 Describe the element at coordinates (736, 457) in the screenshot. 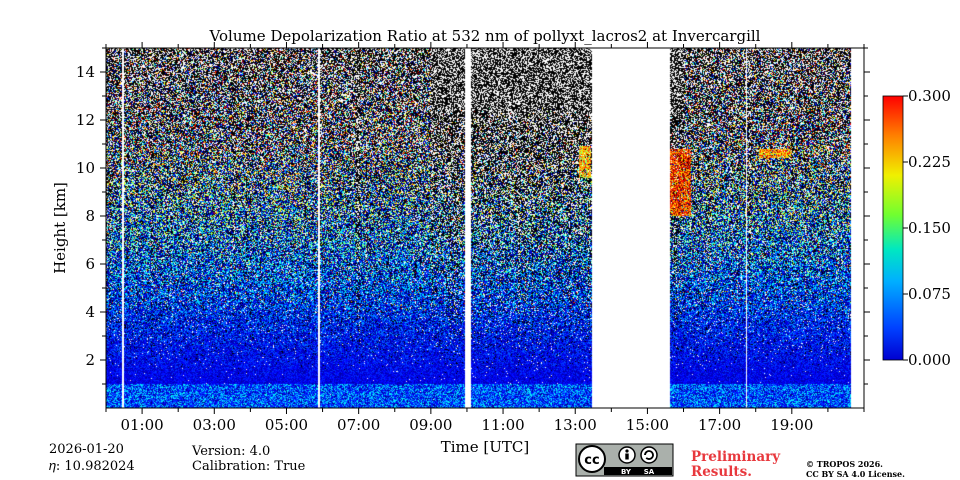

I see `preliminary-text-line1: Preliminary` at that location.